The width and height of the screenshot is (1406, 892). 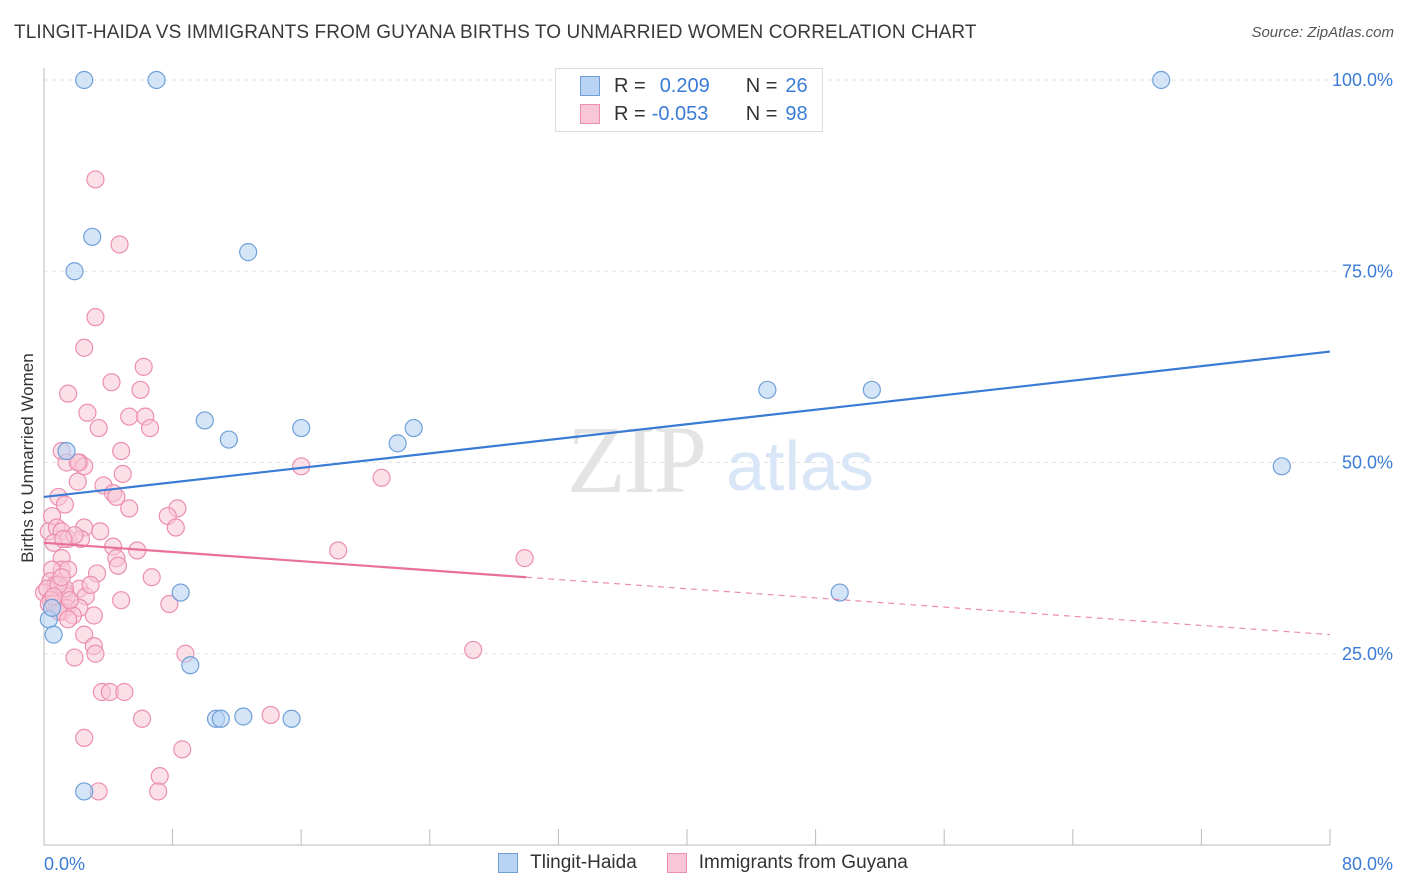 I want to click on stats-legend: R = 0.209 N = 26 R = -0.053 N = 98, so click(x=689, y=100).